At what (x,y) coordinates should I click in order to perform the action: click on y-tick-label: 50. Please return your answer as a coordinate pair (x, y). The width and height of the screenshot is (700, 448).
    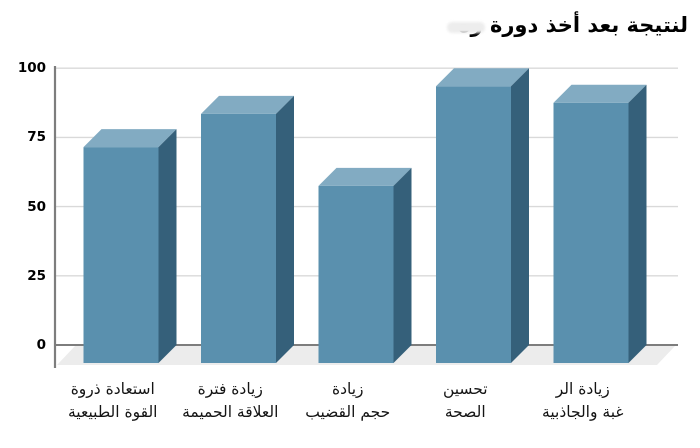
    Looking at the image, I should click on (36, 206).